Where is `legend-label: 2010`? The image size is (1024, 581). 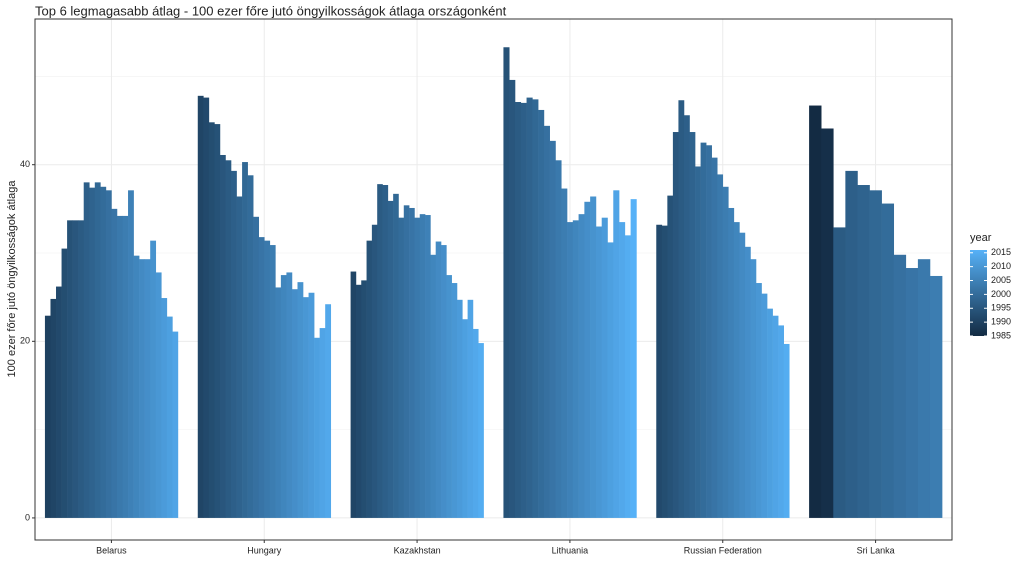
legend-label: 2010 is located at coordinates (1001, 266).